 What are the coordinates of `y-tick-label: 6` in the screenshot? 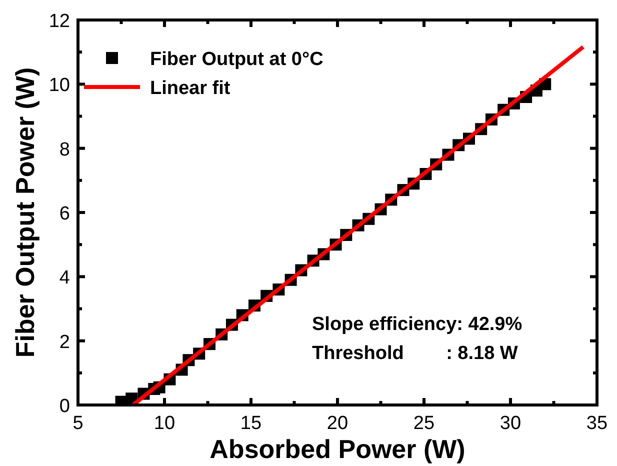 It's located at (64, 214).